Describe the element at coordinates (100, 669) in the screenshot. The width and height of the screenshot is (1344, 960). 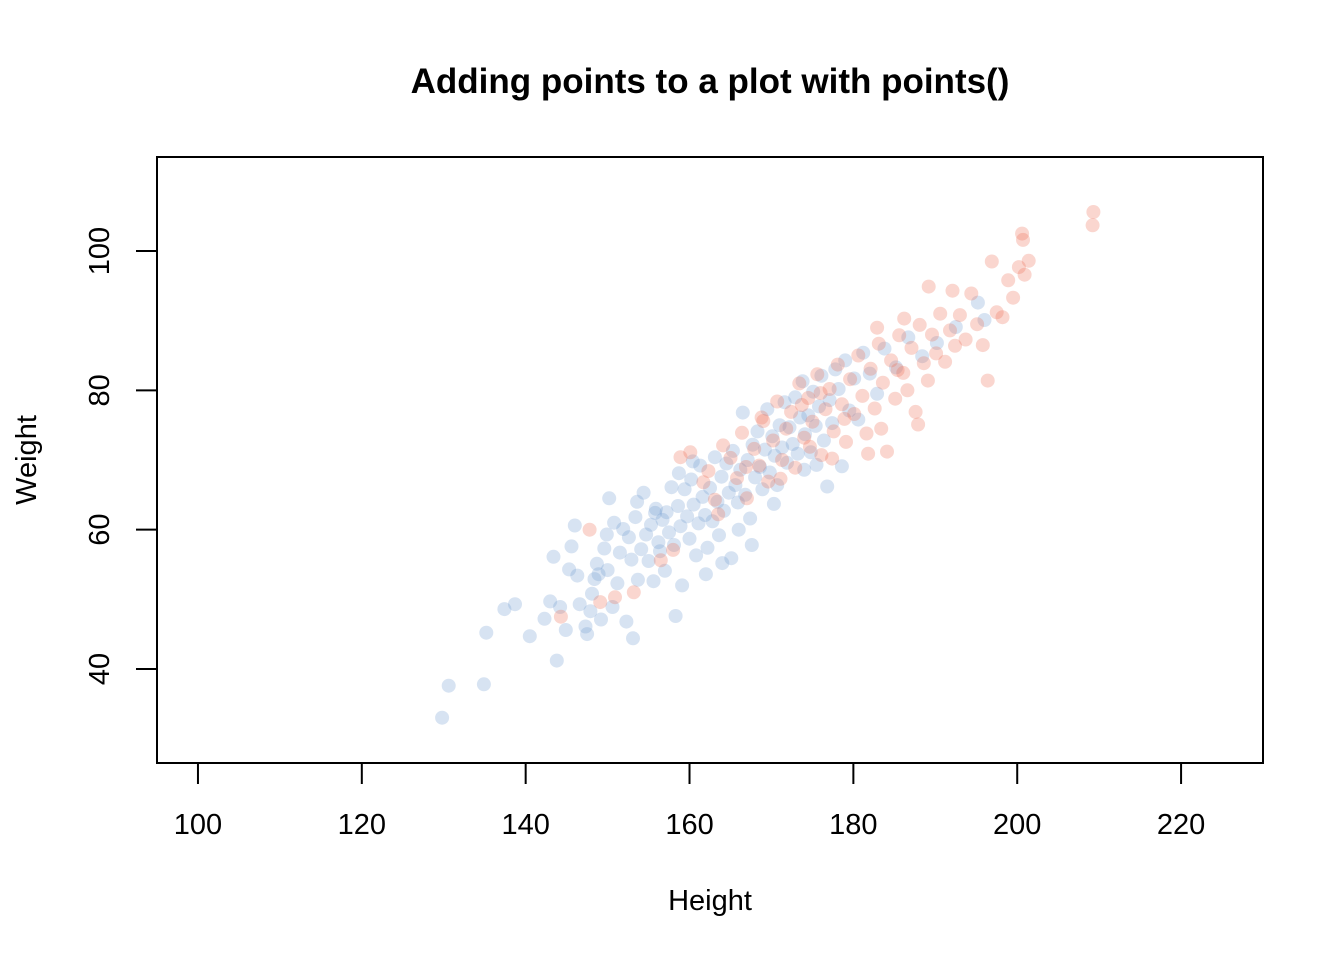
I see `y-tick-label-40: 40` at that location.